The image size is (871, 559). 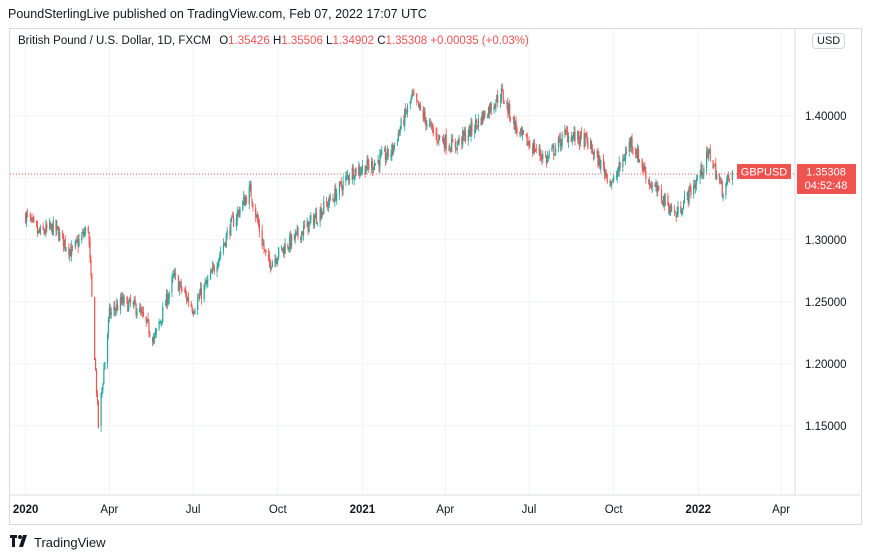 I want to click on price-tick-label: 1.15000, so click(x=826, y=427).